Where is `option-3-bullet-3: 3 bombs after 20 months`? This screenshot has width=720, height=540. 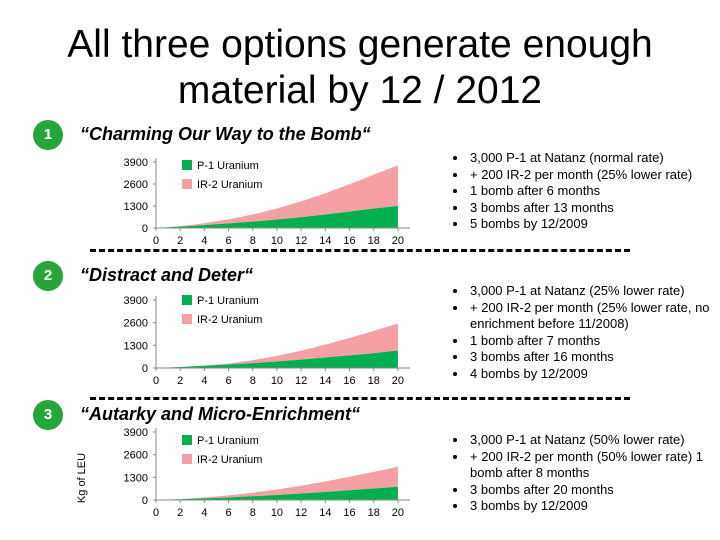 option-3-bullet-3: 3 bombs after 20 months is located at coordinates (594, 490).